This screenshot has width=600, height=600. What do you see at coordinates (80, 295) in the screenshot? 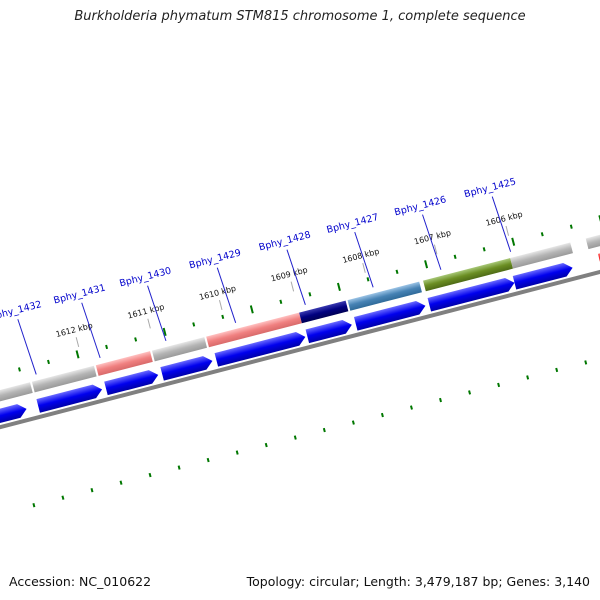
I see `locus-tag-label: Bphy_1431` at bounding box center [80, 295].